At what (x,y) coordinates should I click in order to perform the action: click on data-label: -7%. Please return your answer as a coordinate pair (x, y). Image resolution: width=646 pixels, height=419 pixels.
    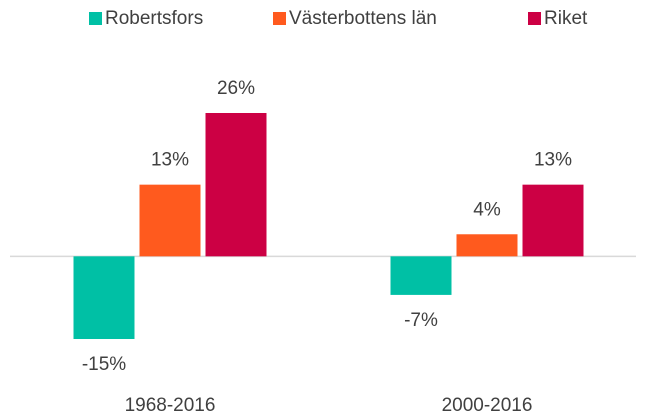
    Looking at the image, I should click on (421, 320).